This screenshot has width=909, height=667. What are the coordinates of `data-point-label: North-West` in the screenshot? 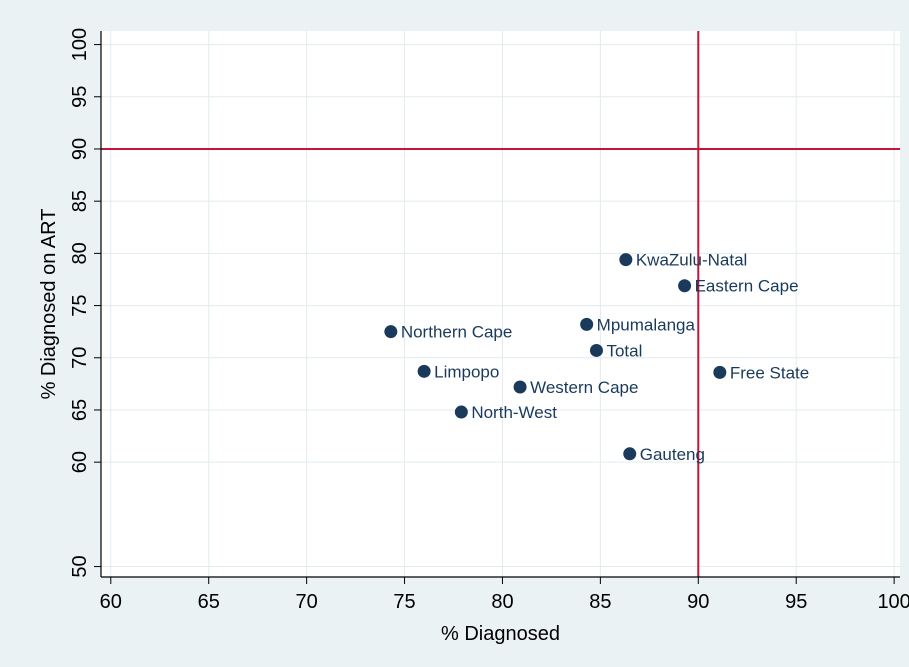 It's located at (514, 412).